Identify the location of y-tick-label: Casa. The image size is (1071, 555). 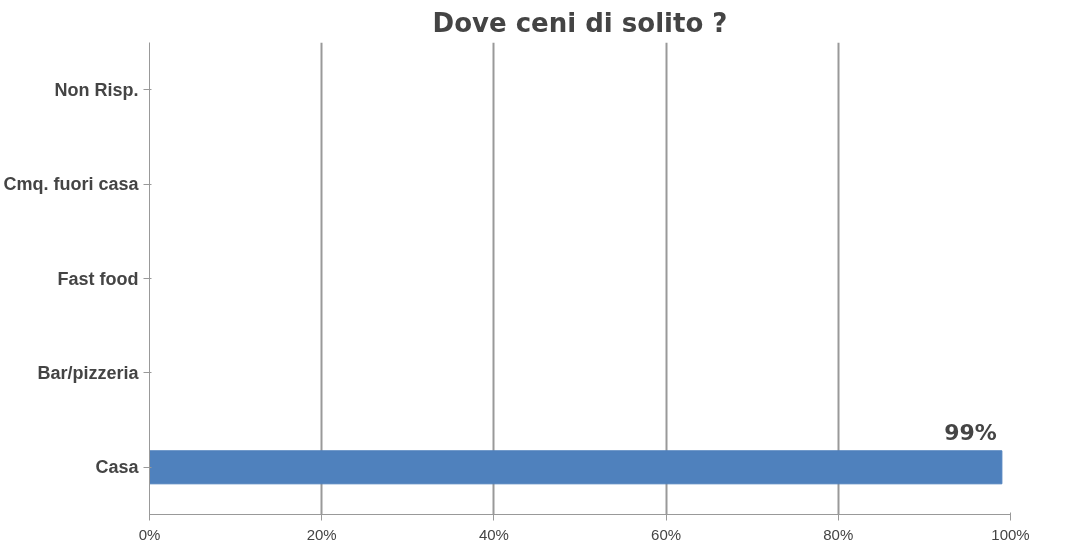
(117, 467).